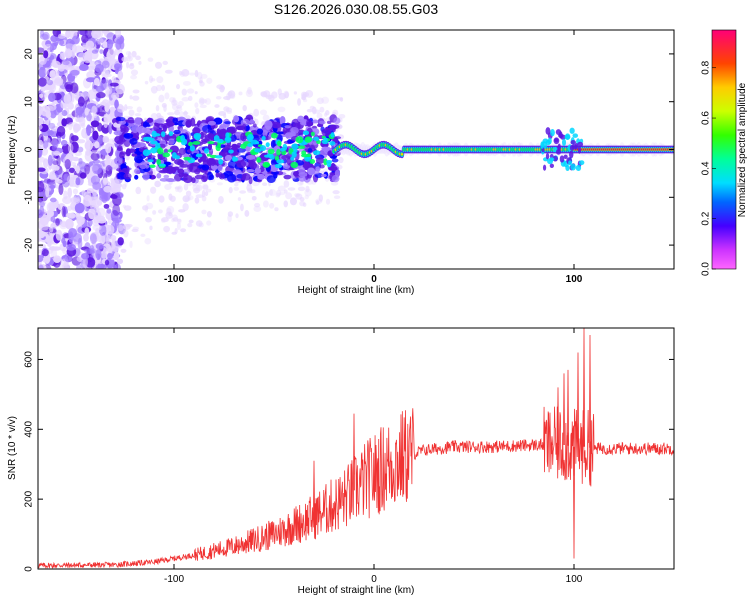  Describe the element at coordinates (374, 579) in the screenshot. I see `snr-x-tick-label: 0` at that location.